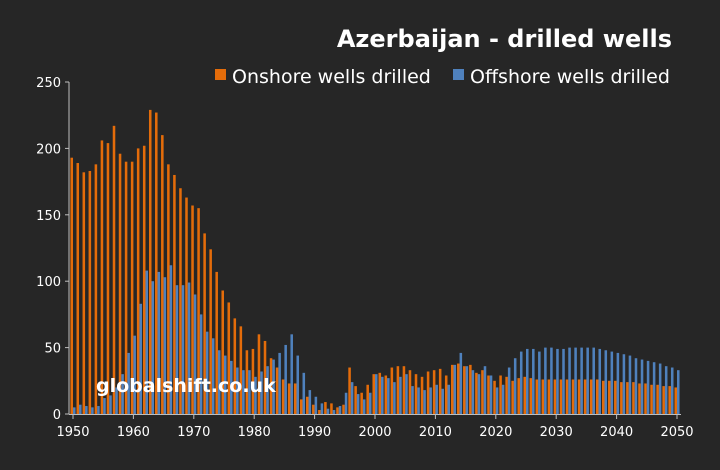  I want to click on offshore-bar-1976, so click(231, 387).